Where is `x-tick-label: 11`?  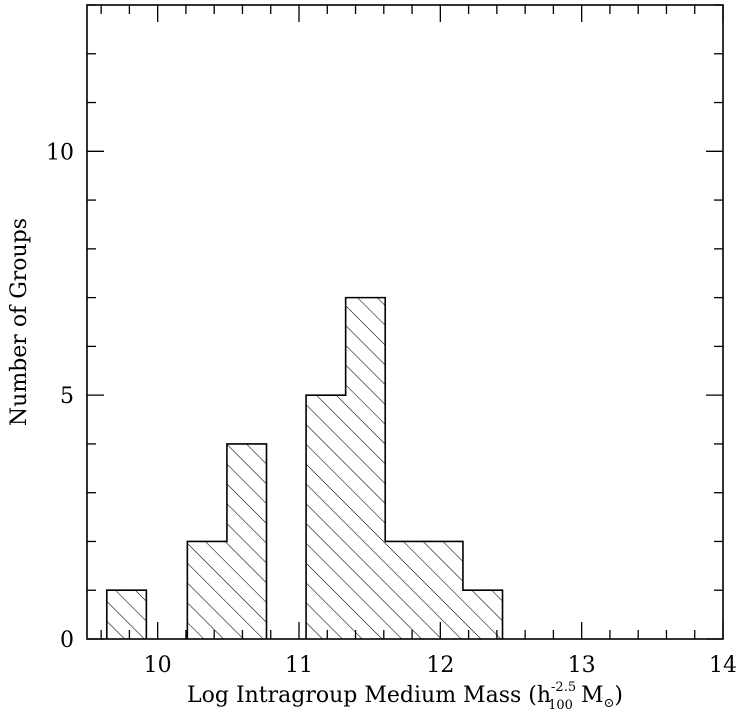
x-tick-label: 11 is located at coordinates (299, 665).